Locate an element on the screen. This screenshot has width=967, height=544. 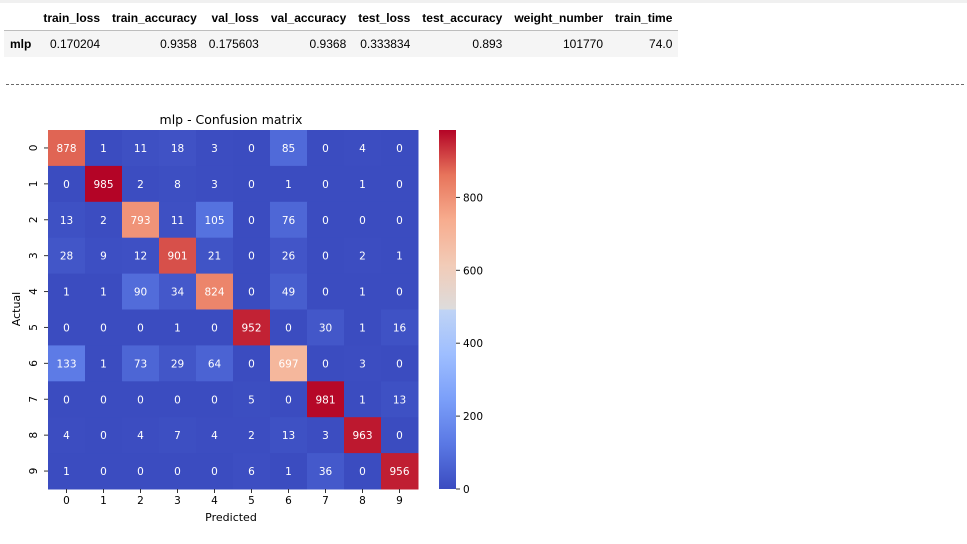
cell-value-label: 9 is located at coordinates (103, 257).